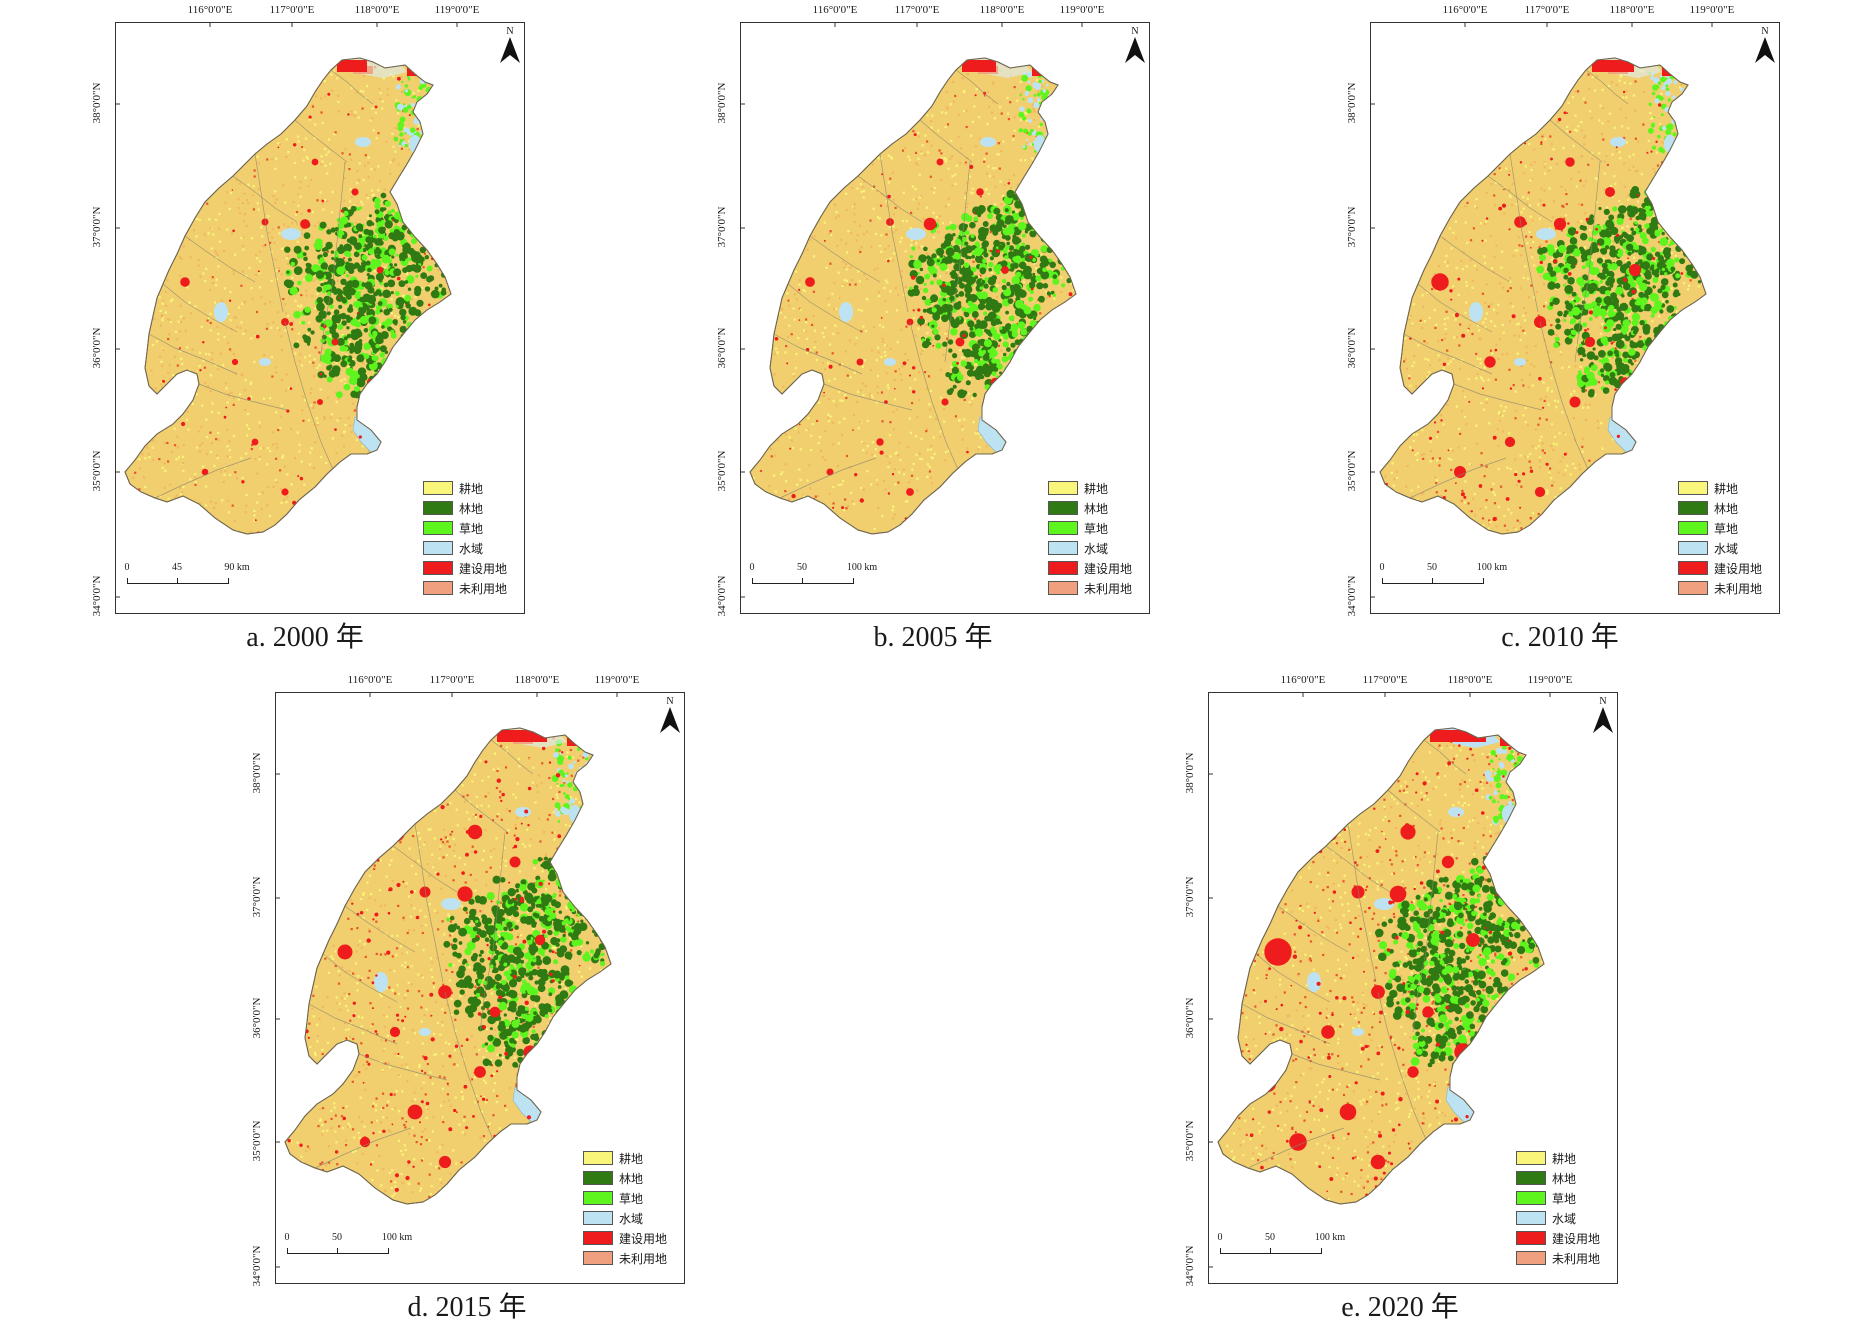  I want to click on land-cover-layer, so click(446, 966).